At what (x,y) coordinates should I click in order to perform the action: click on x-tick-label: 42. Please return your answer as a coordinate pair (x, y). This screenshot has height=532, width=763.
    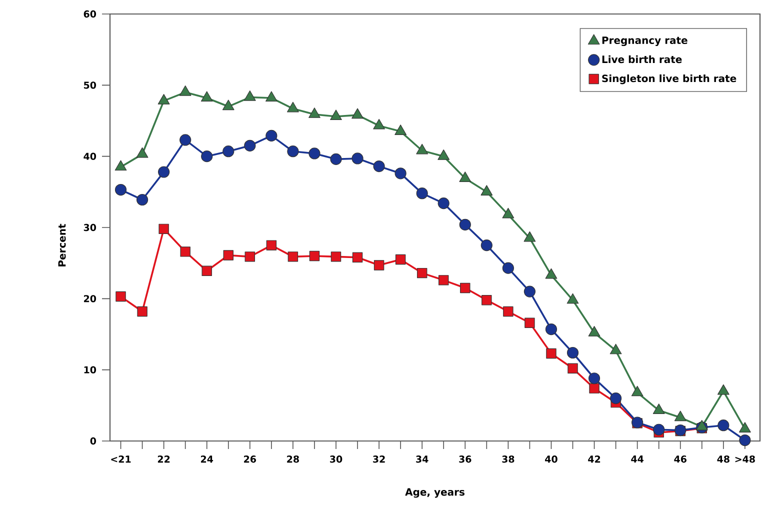
    Looking at the image, I should click on (594, 459).